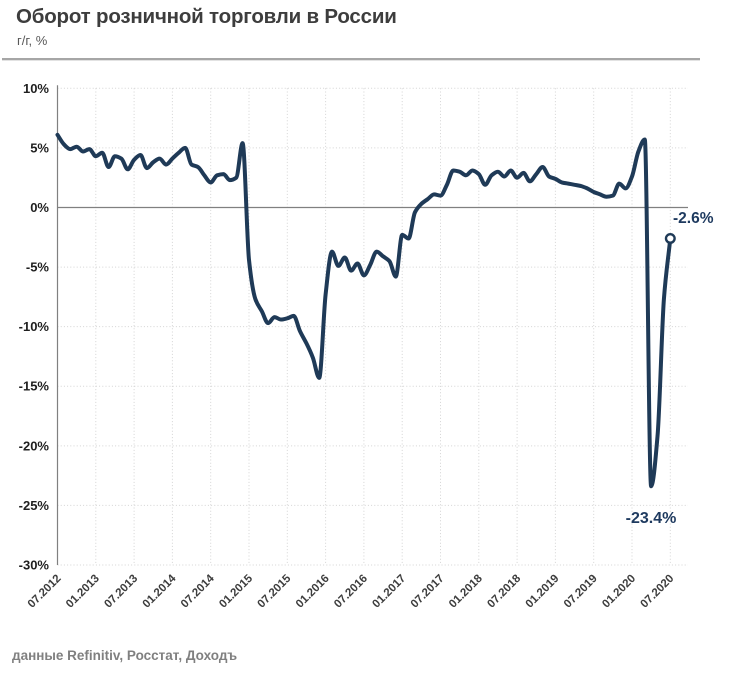 The image size is (733, 681). What do you see at coordinates (34, 326) in the screenshot?
I see `y-tick-label: -10%` at bounding box center [34, 326].